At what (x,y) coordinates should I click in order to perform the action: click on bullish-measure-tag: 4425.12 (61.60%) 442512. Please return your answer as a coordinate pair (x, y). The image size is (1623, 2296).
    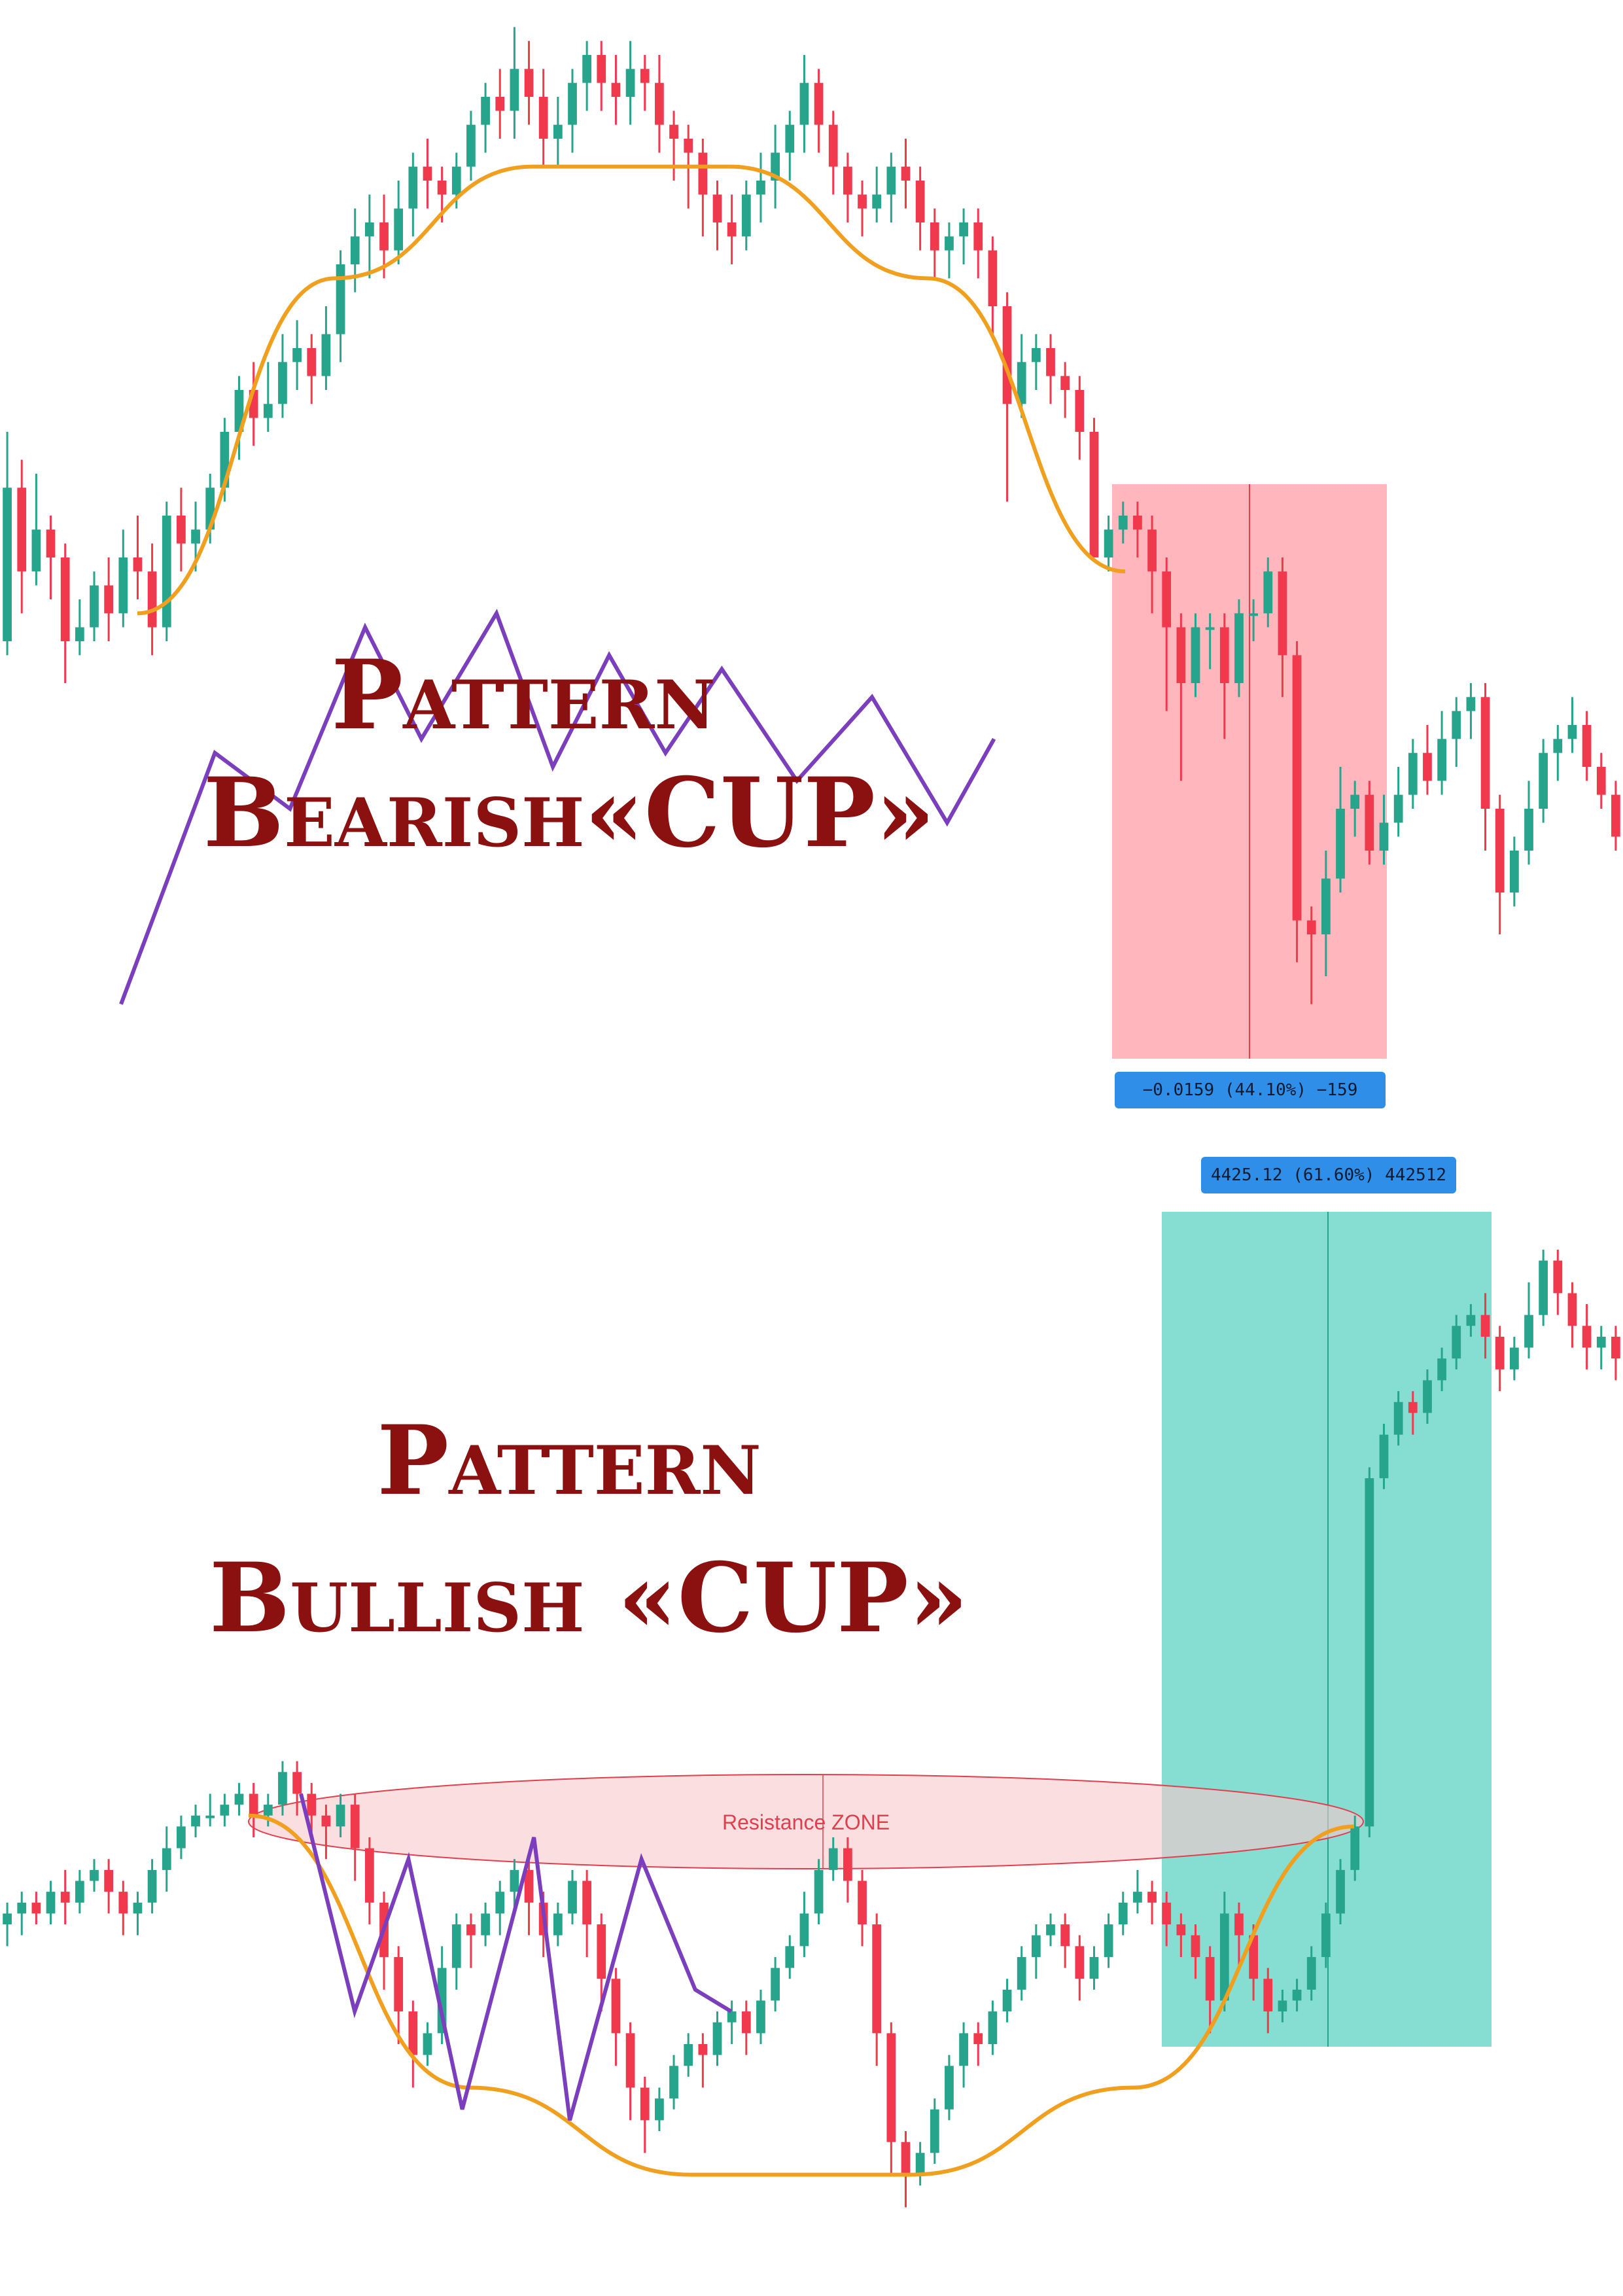
    Looking at the image, I should click on (1329, 1175).